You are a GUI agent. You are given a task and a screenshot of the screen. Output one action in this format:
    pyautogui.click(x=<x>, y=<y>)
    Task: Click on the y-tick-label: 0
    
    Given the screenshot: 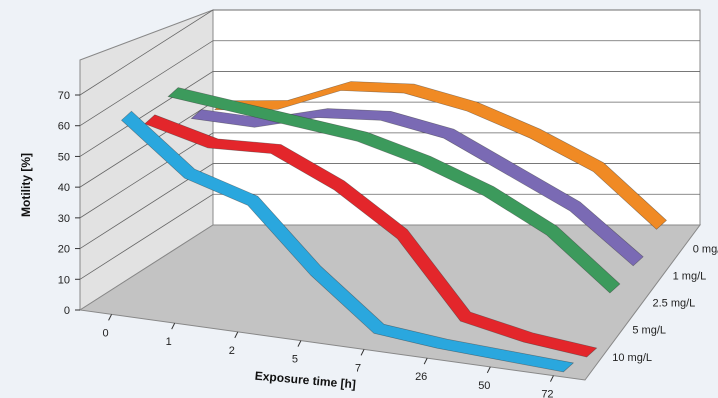 What is the action you would take?
    pyautogui.click(x=67, y=311)
    